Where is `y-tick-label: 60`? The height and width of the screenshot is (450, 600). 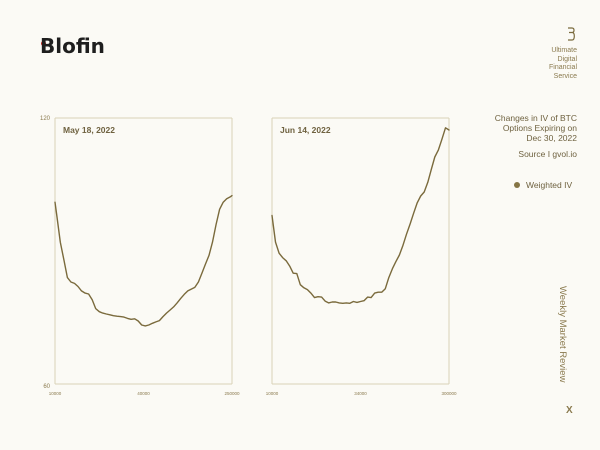 y-tick-label: 60 is located at coordinates (46, 387).